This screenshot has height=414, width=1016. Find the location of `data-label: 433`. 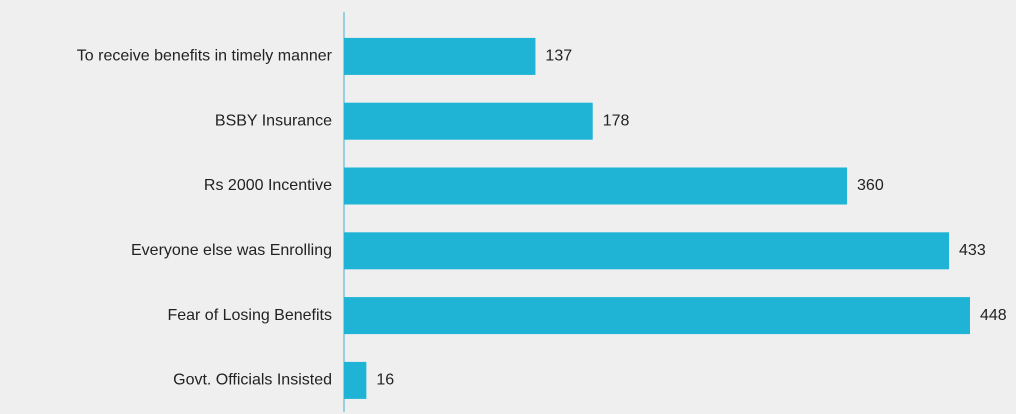

data-label: 433 is located at coordinates (972, 250).